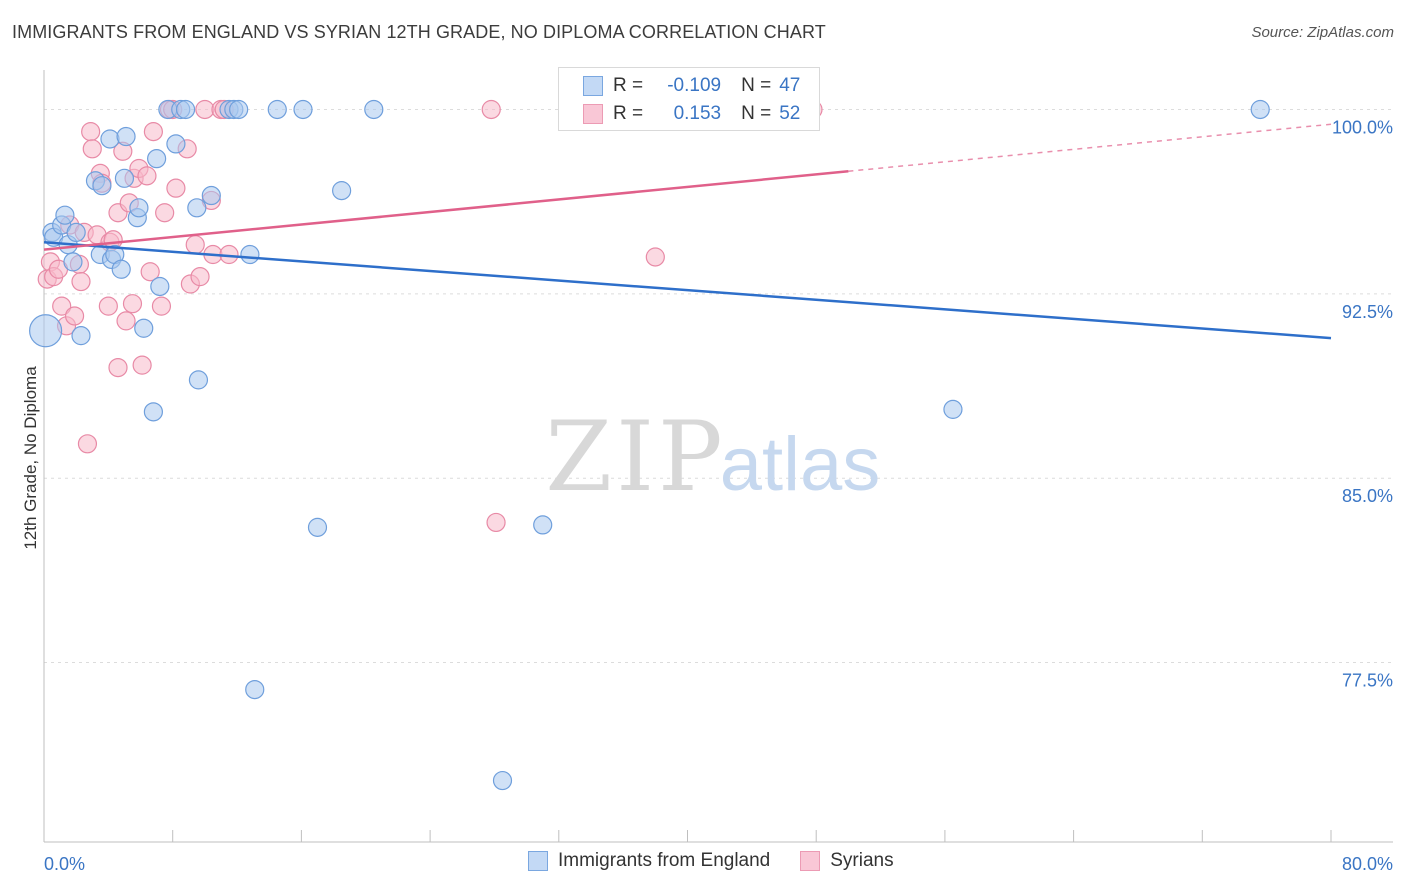  What do you see at coordinates (1367, 312) in the screenshot?
I see `y-tick-label: 92.5%` at bounding box center [1367, 312].